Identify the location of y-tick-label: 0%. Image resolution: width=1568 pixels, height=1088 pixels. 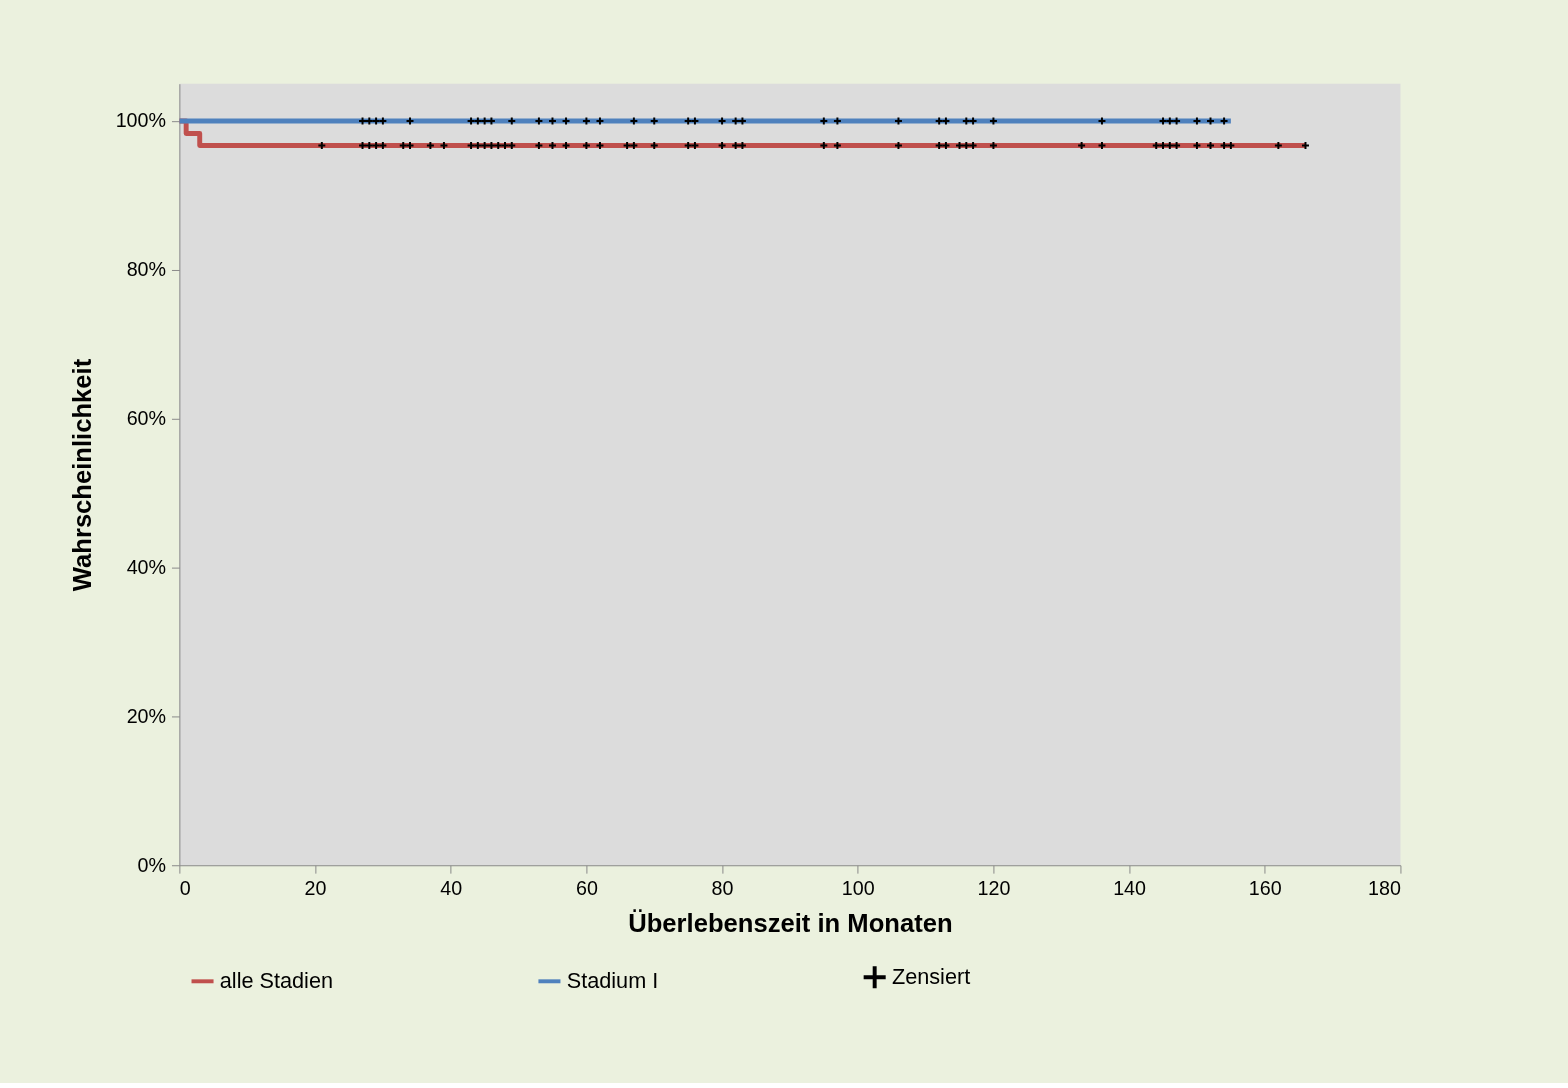
(152, 864).